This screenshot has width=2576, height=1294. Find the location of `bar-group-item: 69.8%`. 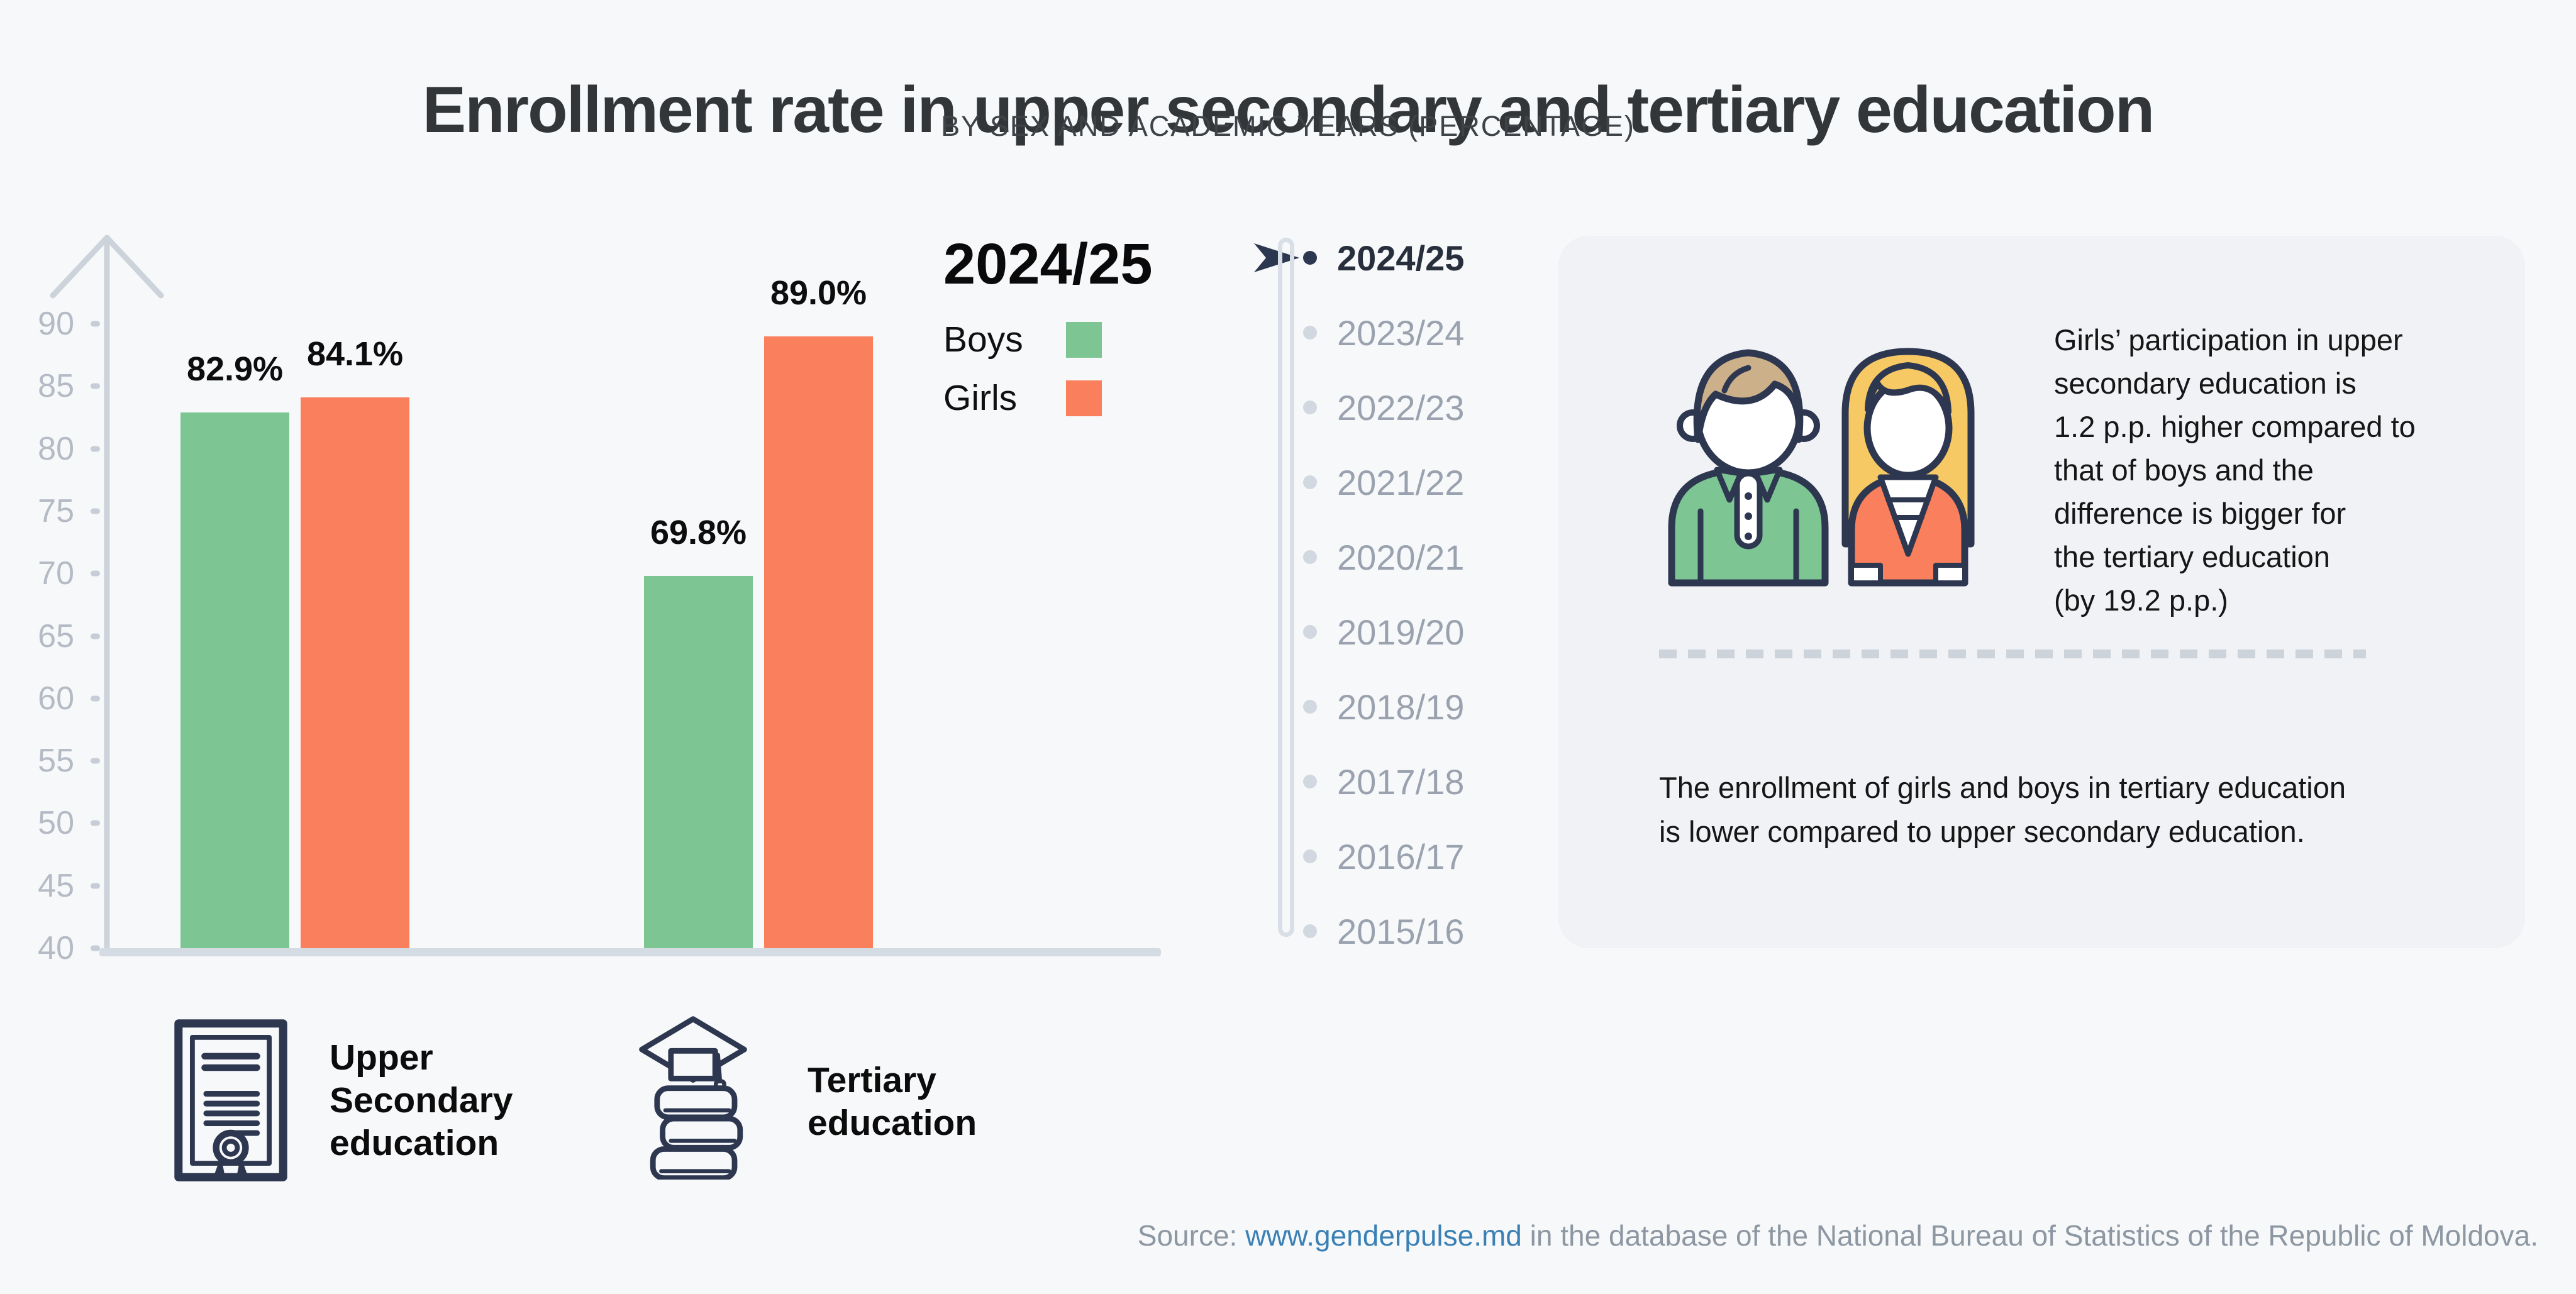

bar-group-item: 69.8% is located at coordinates (698, 730).